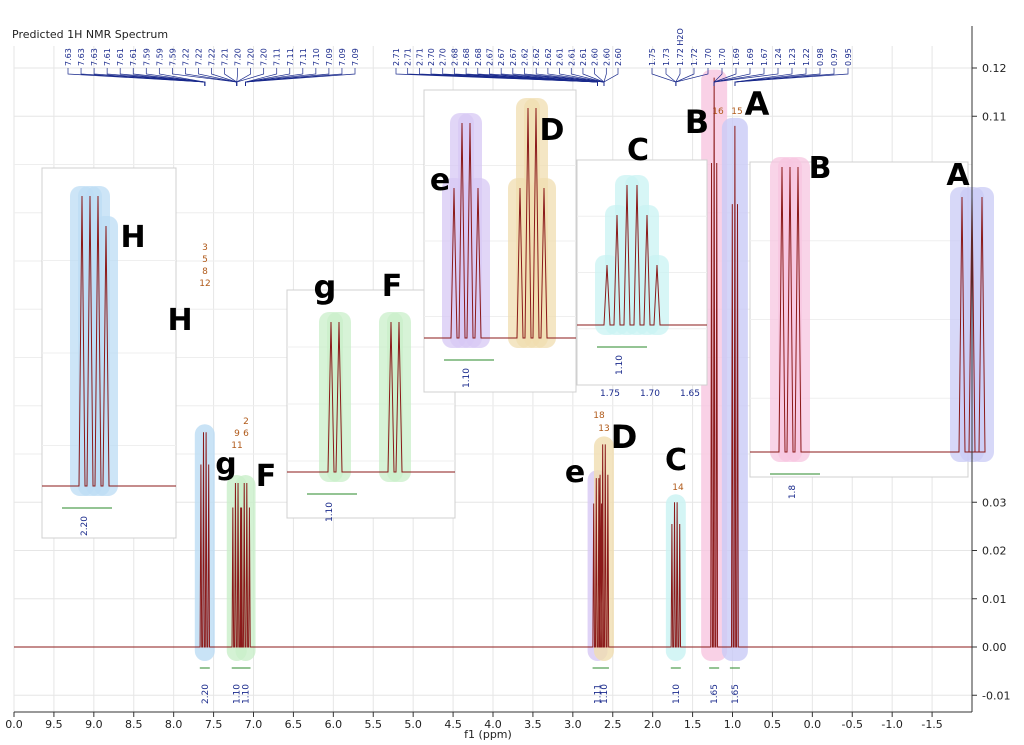 The width and height of the screenshot is (1024, 745). What do you see at coordinates (134, 724) in the screenshot?
I see `x-tick-label: 8.5` at bounding box center [134, 724].